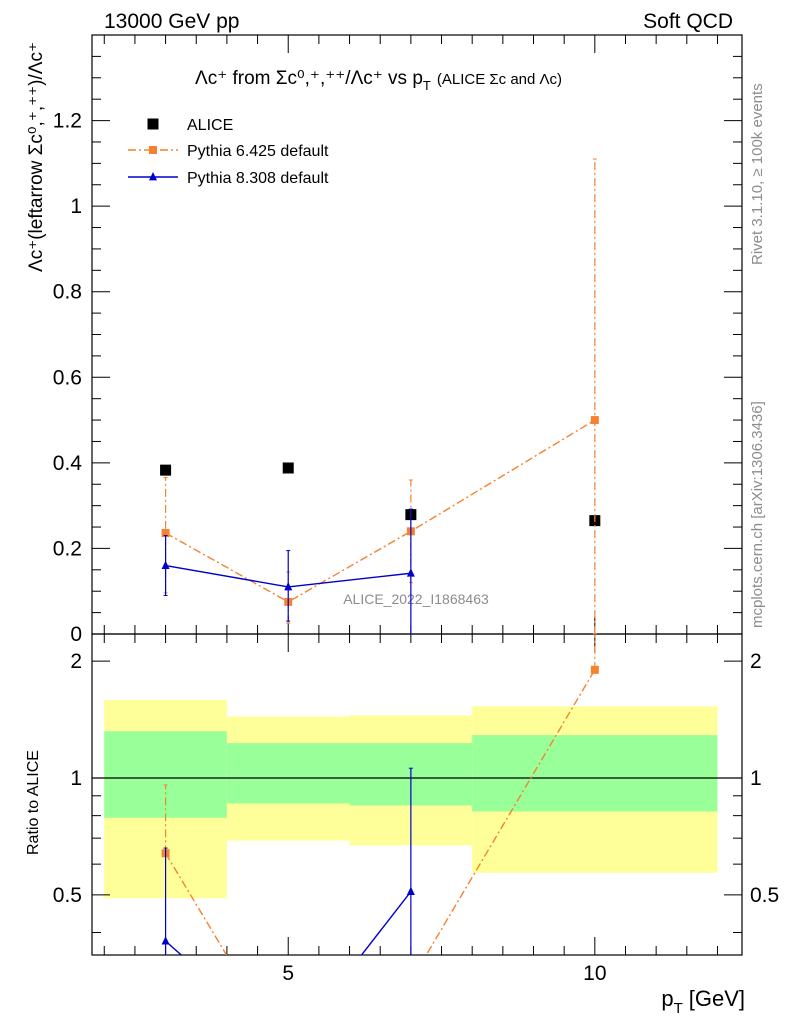  Describe the element at coordinates (76, 206) in the screenshot. I see `y-tick-label: 1` at that location.